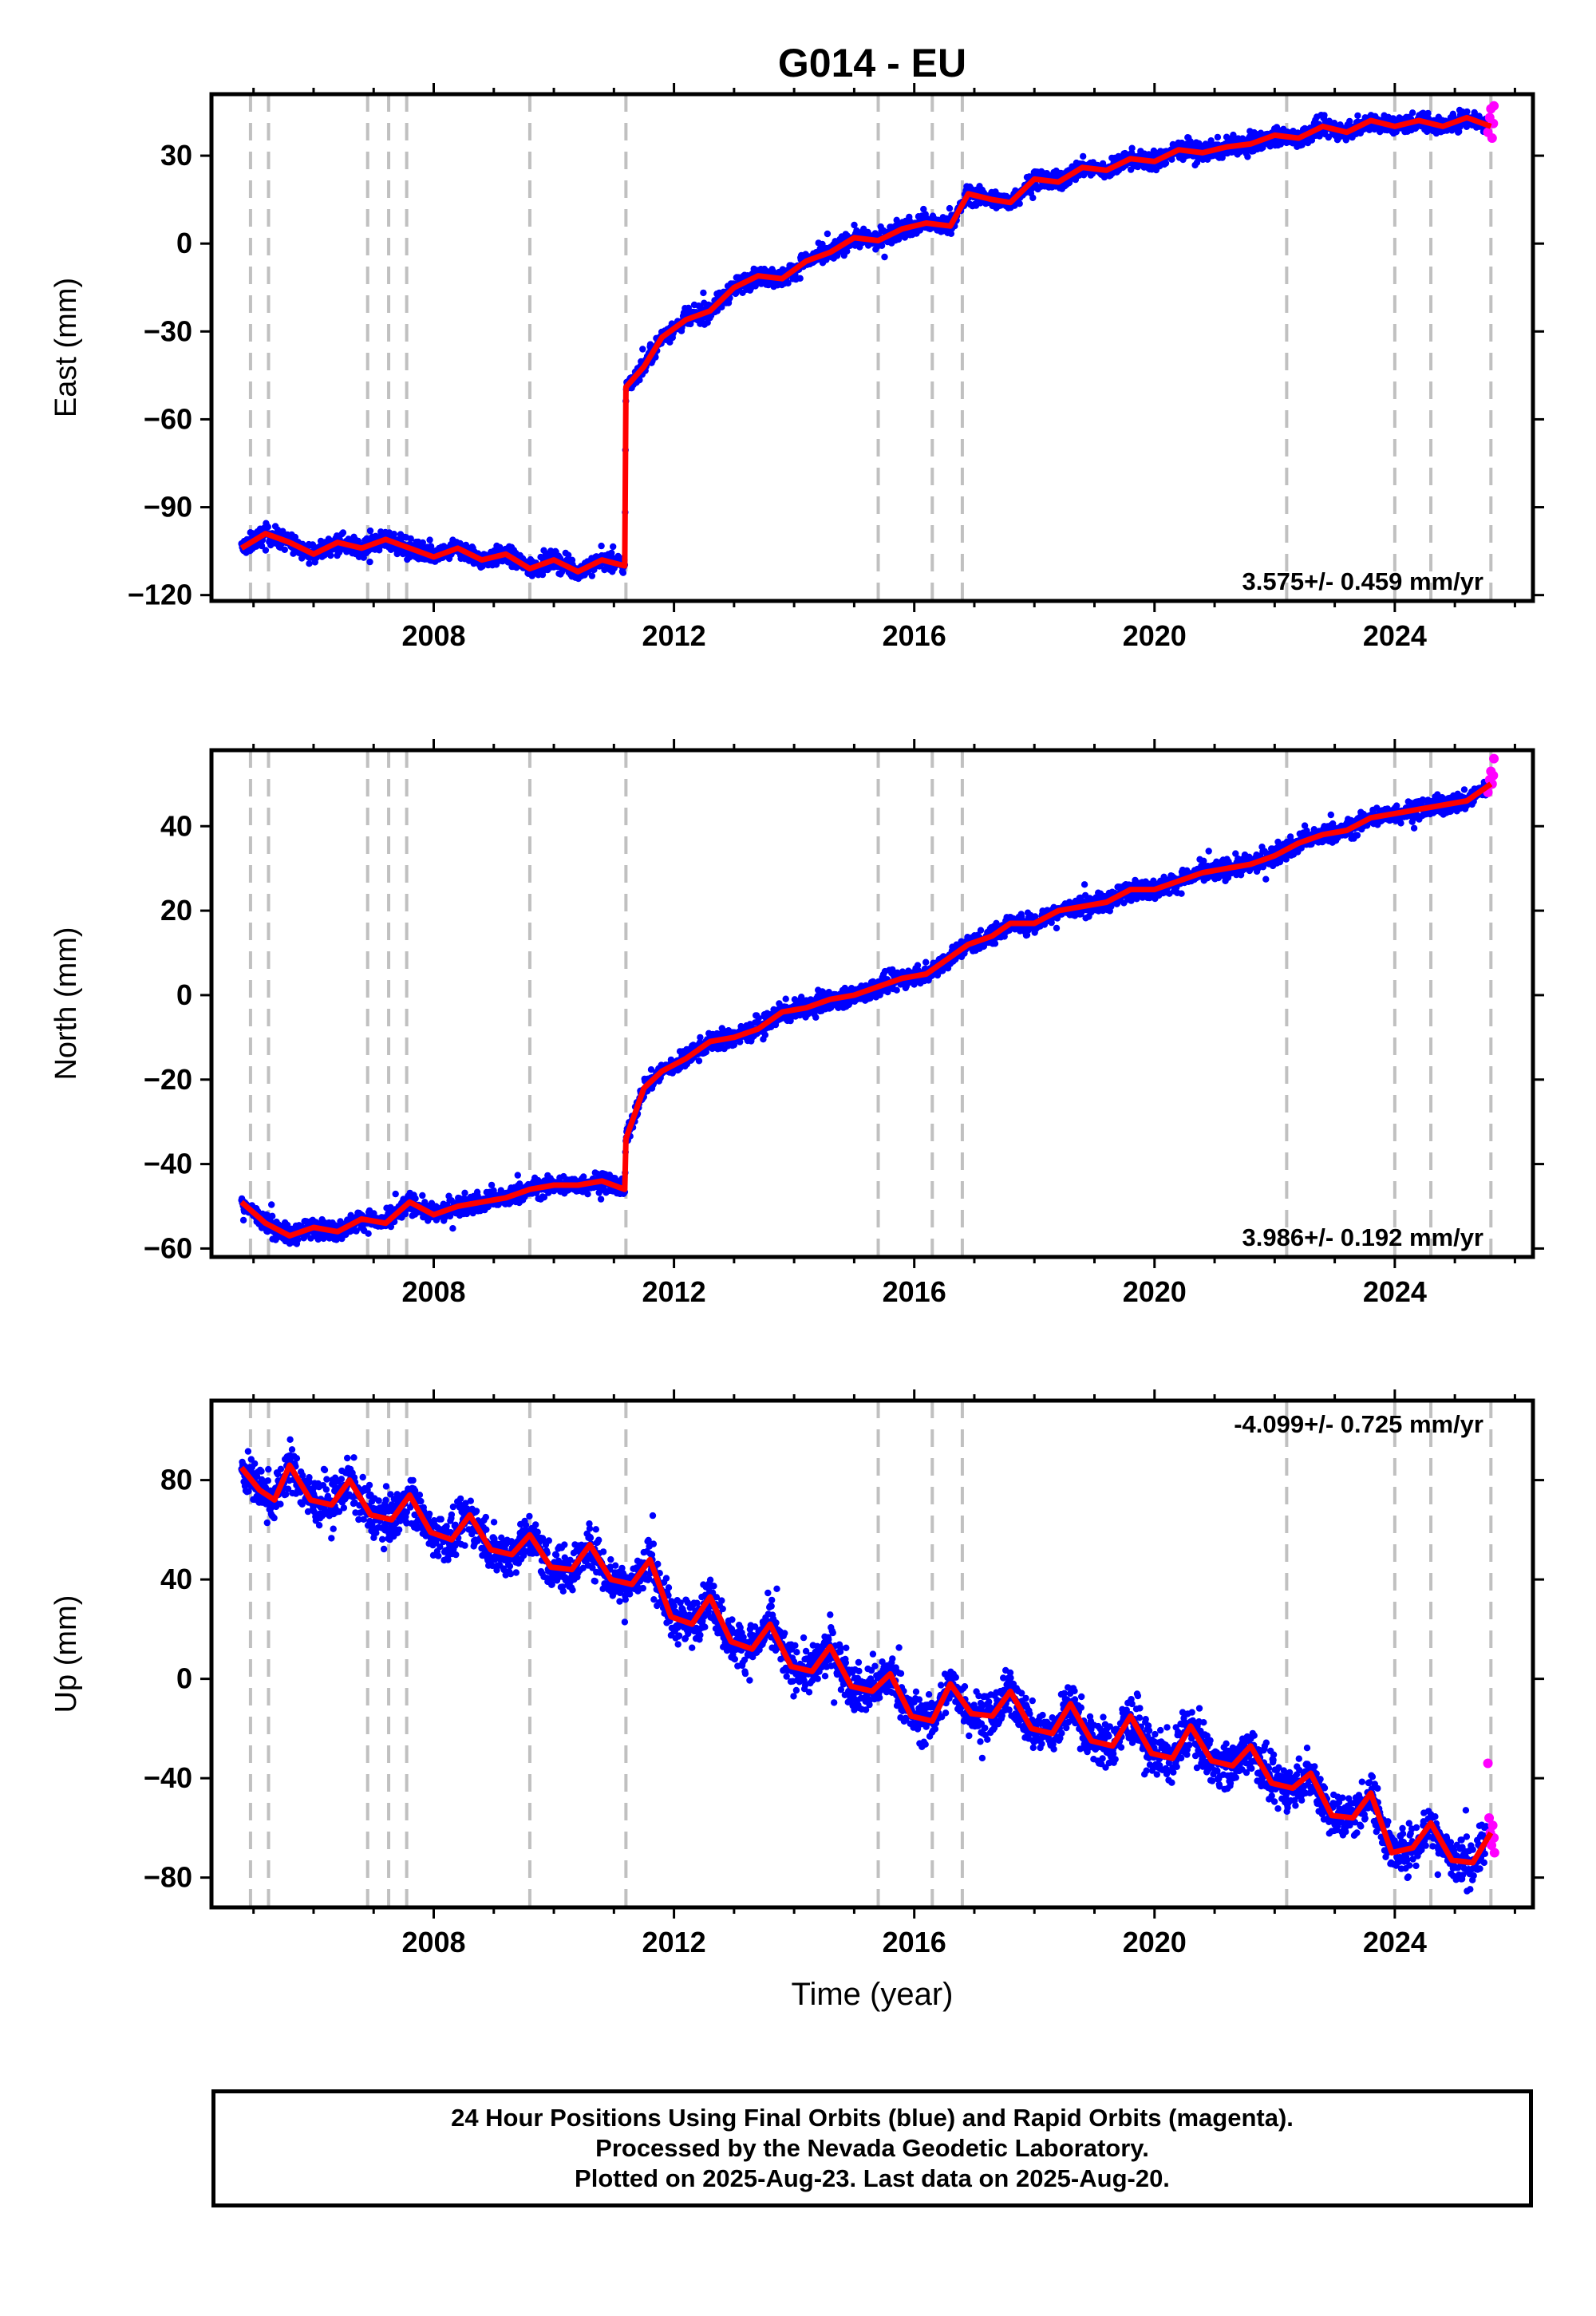 This screenshot has height=2316, width=1596. What do you see at coordinates (160, 595) in the screenshot?
I see `y-tick-label: −120` at bounding box center [160, 595].